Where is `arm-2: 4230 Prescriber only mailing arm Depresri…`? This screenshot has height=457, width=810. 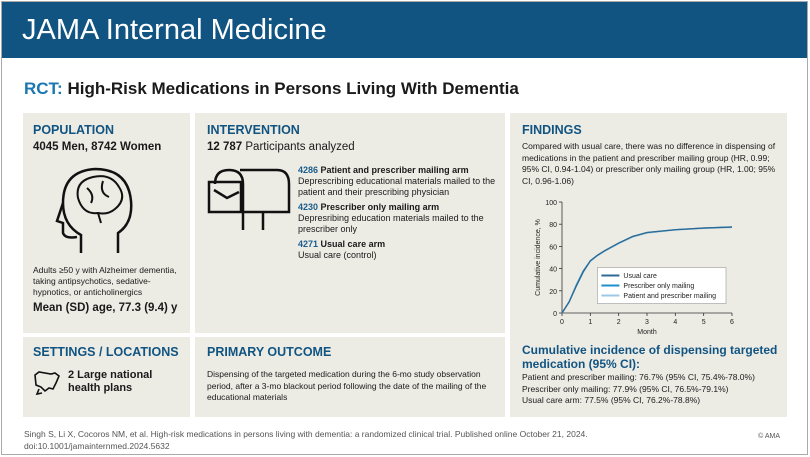 arm-2: 4230 Prescriber only mailing arm Depresri… is located at coordinates (391, 218).